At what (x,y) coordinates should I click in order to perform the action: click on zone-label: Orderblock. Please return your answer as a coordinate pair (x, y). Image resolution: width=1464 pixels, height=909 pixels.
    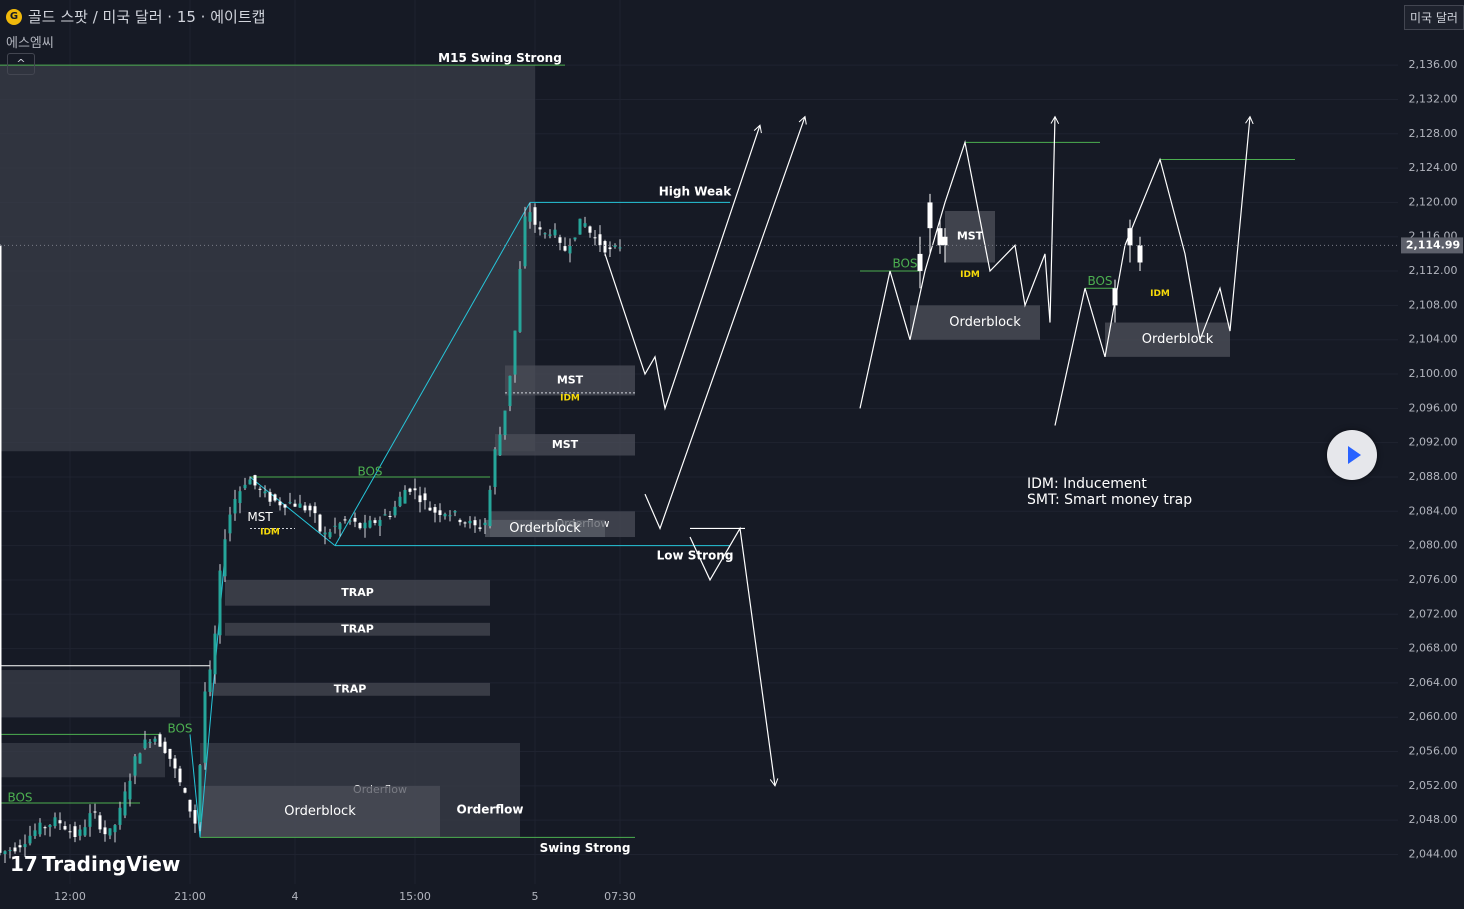
    Looking at the image, I should click on (320, 811).